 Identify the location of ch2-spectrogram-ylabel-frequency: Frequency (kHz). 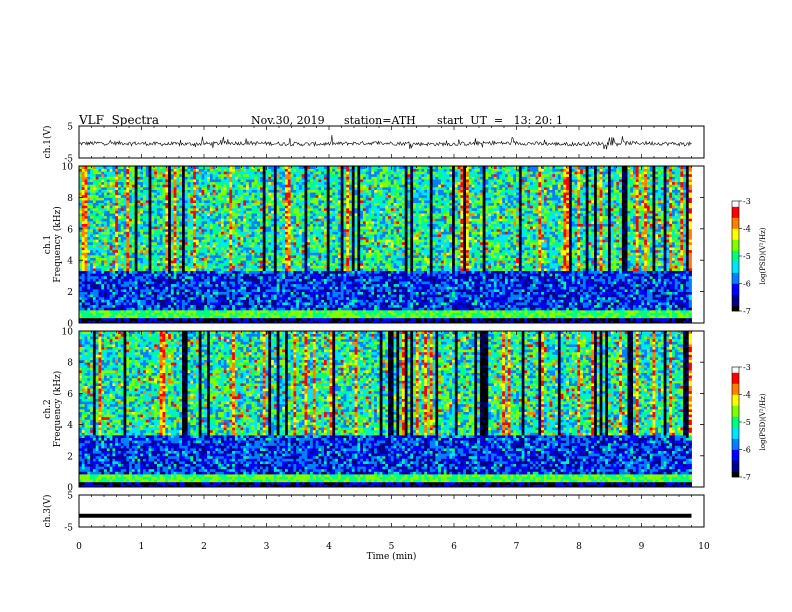
(57, 409).